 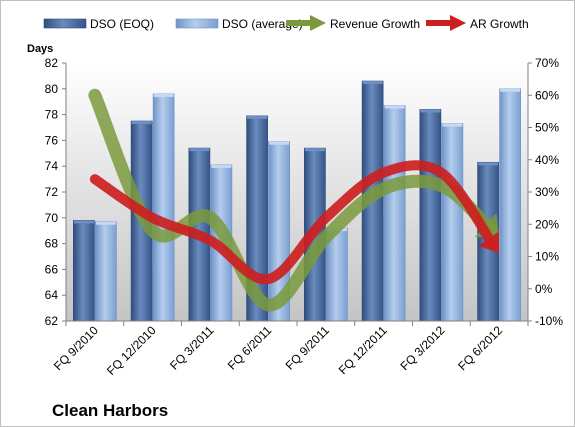 I want to click on chart-title: Clean Harbors, so click(x=110, y=410).